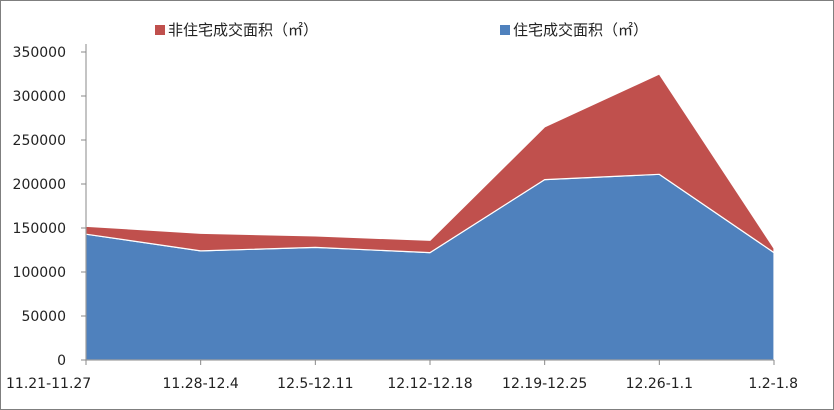 This screenshot has height=410, width=834. Describe the element at coordinates (43, 317) in the screenshot. I see `y-tick-label: 50000` at that location.